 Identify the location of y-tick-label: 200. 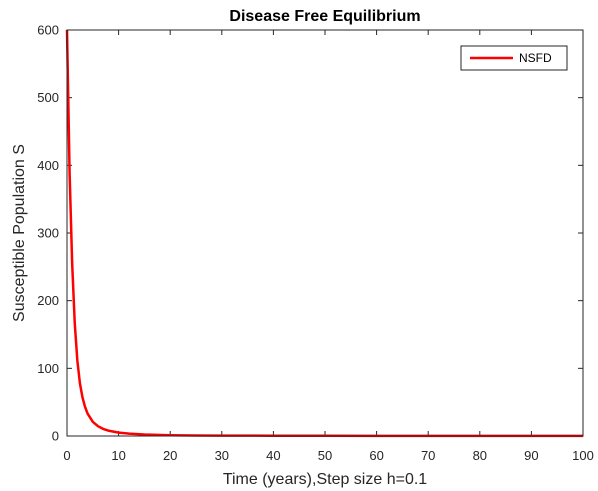
(48, 300).